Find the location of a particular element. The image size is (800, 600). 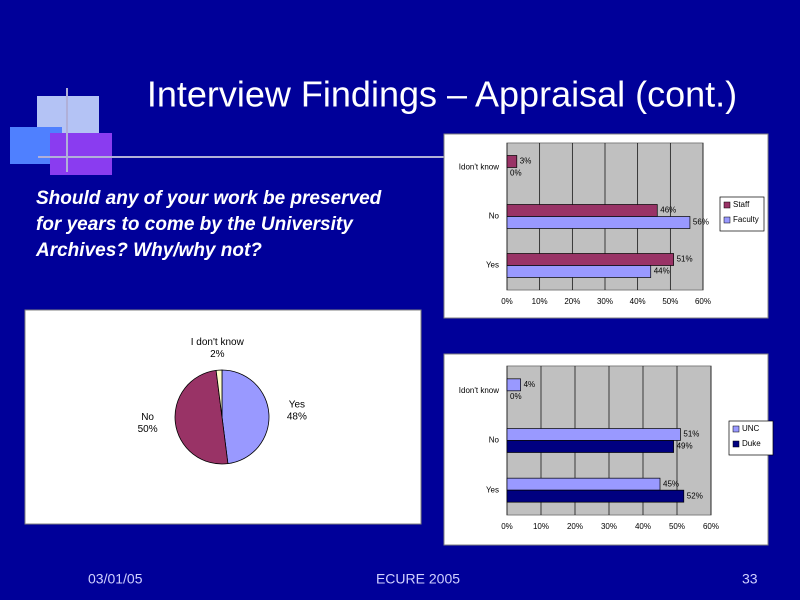

value-label: 3% is located at coordinates (526, 161).